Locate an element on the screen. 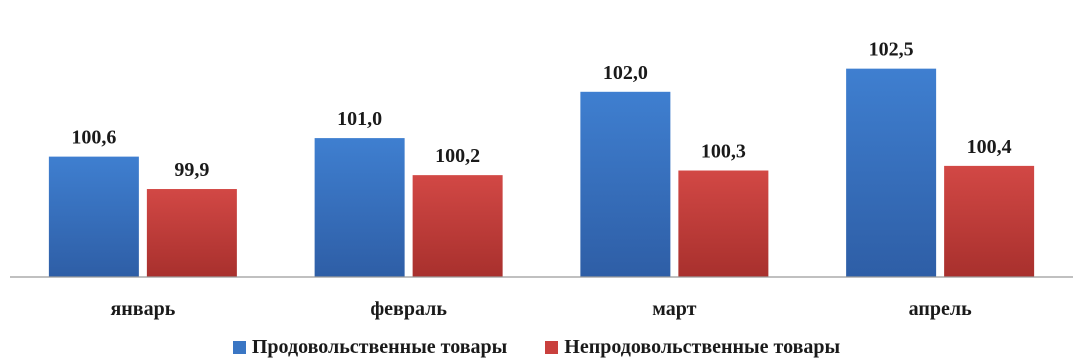  legend-item-food: Продовольственные товары is located at coordinates (370, 347).